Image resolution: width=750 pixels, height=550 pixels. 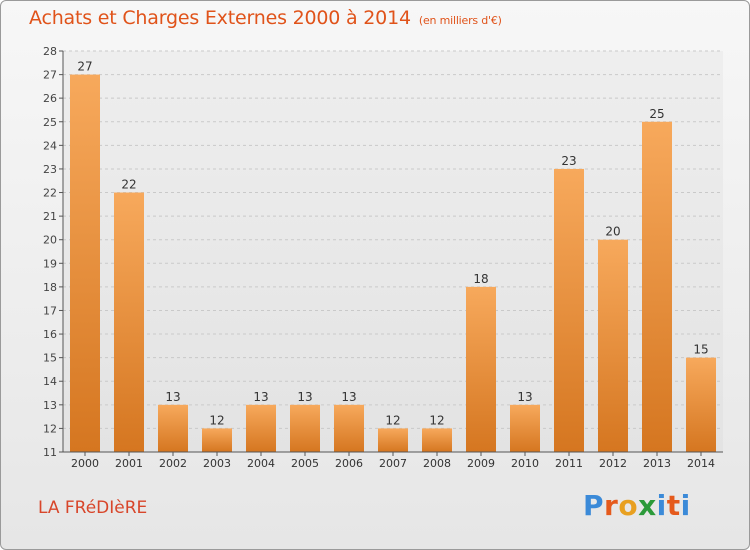 I want to click on logo-letter: P, so click(x=594, y=505).